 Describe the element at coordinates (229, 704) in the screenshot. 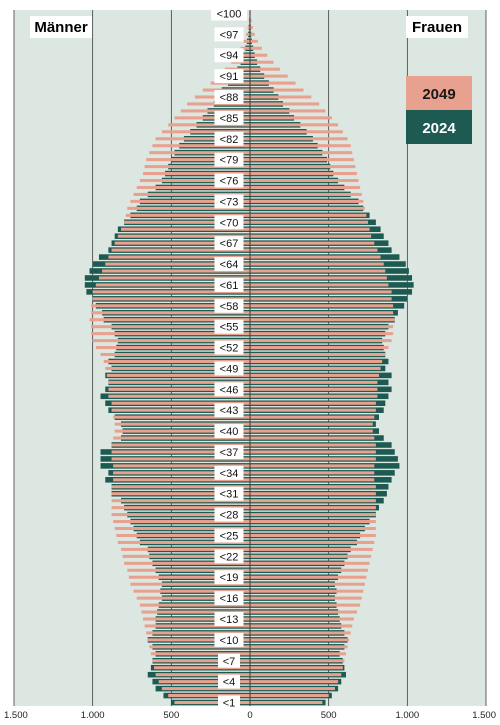

I see `age-label: <1` at that location.